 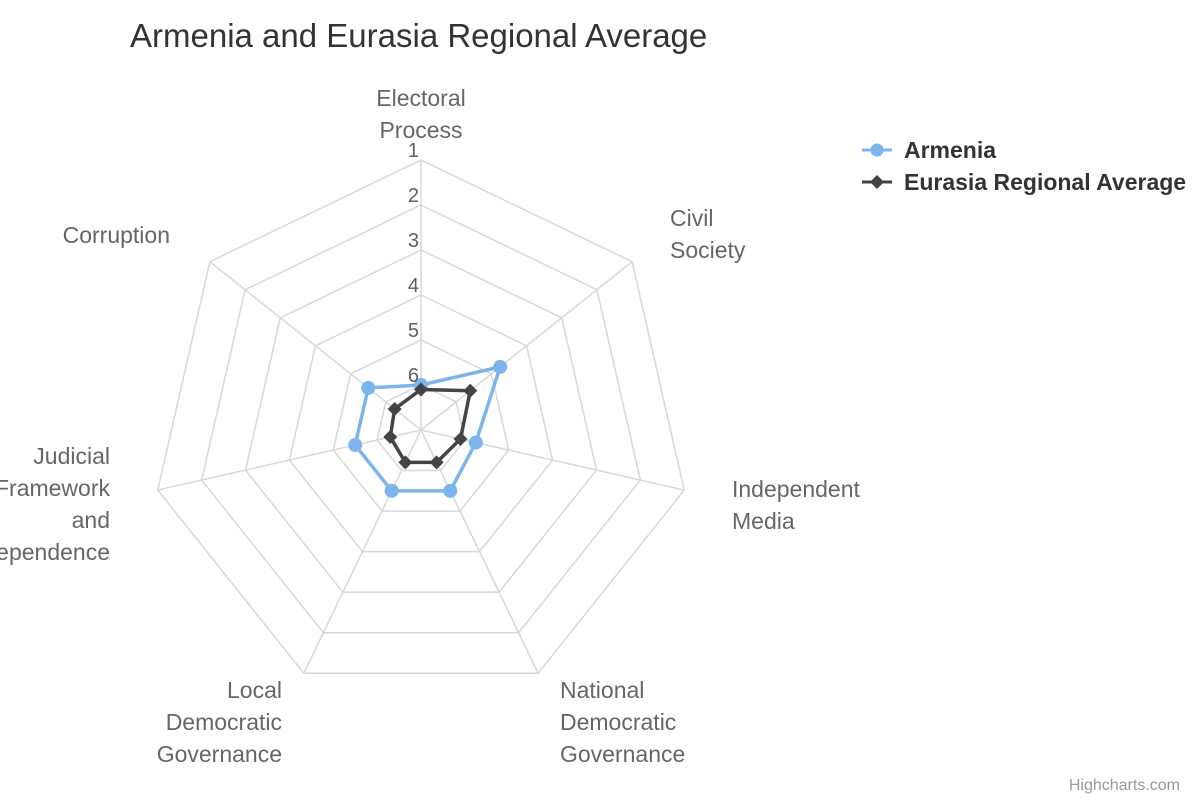 What do you see at coordinates (877, 182) in the screenshot?
I see `legend-marker-eurasia-average` at bounding box center [877, 182].